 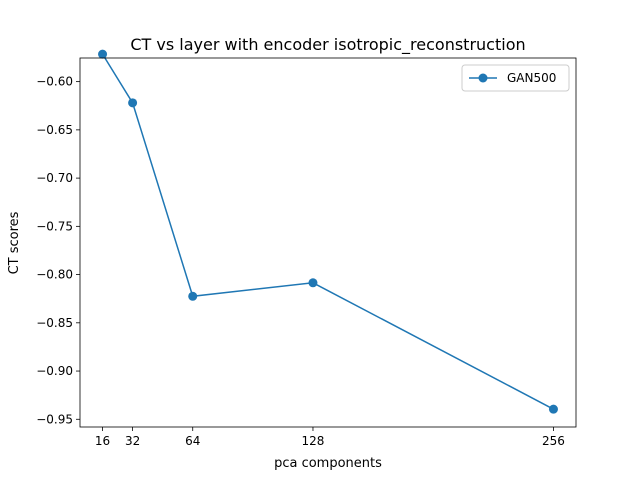 I want to click on x-tick-label: 16, so click(x=102, y=441).